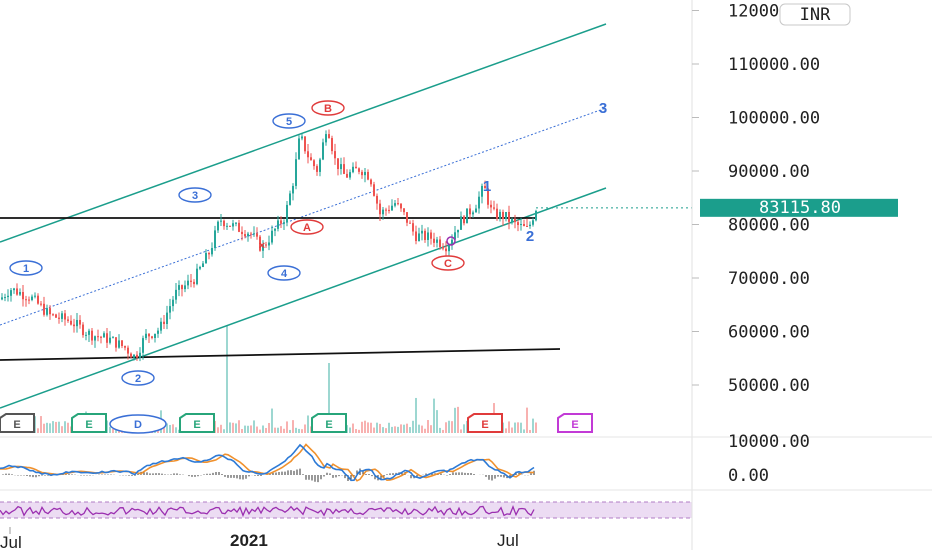 This screenshot has height=550, width=932. I want to click on last-price-value: 83115.80, so click(800, 208).